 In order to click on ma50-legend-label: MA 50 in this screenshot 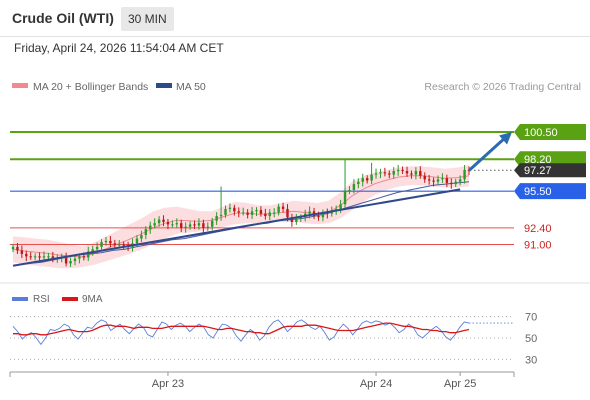, I will do `click(191, 87)`.